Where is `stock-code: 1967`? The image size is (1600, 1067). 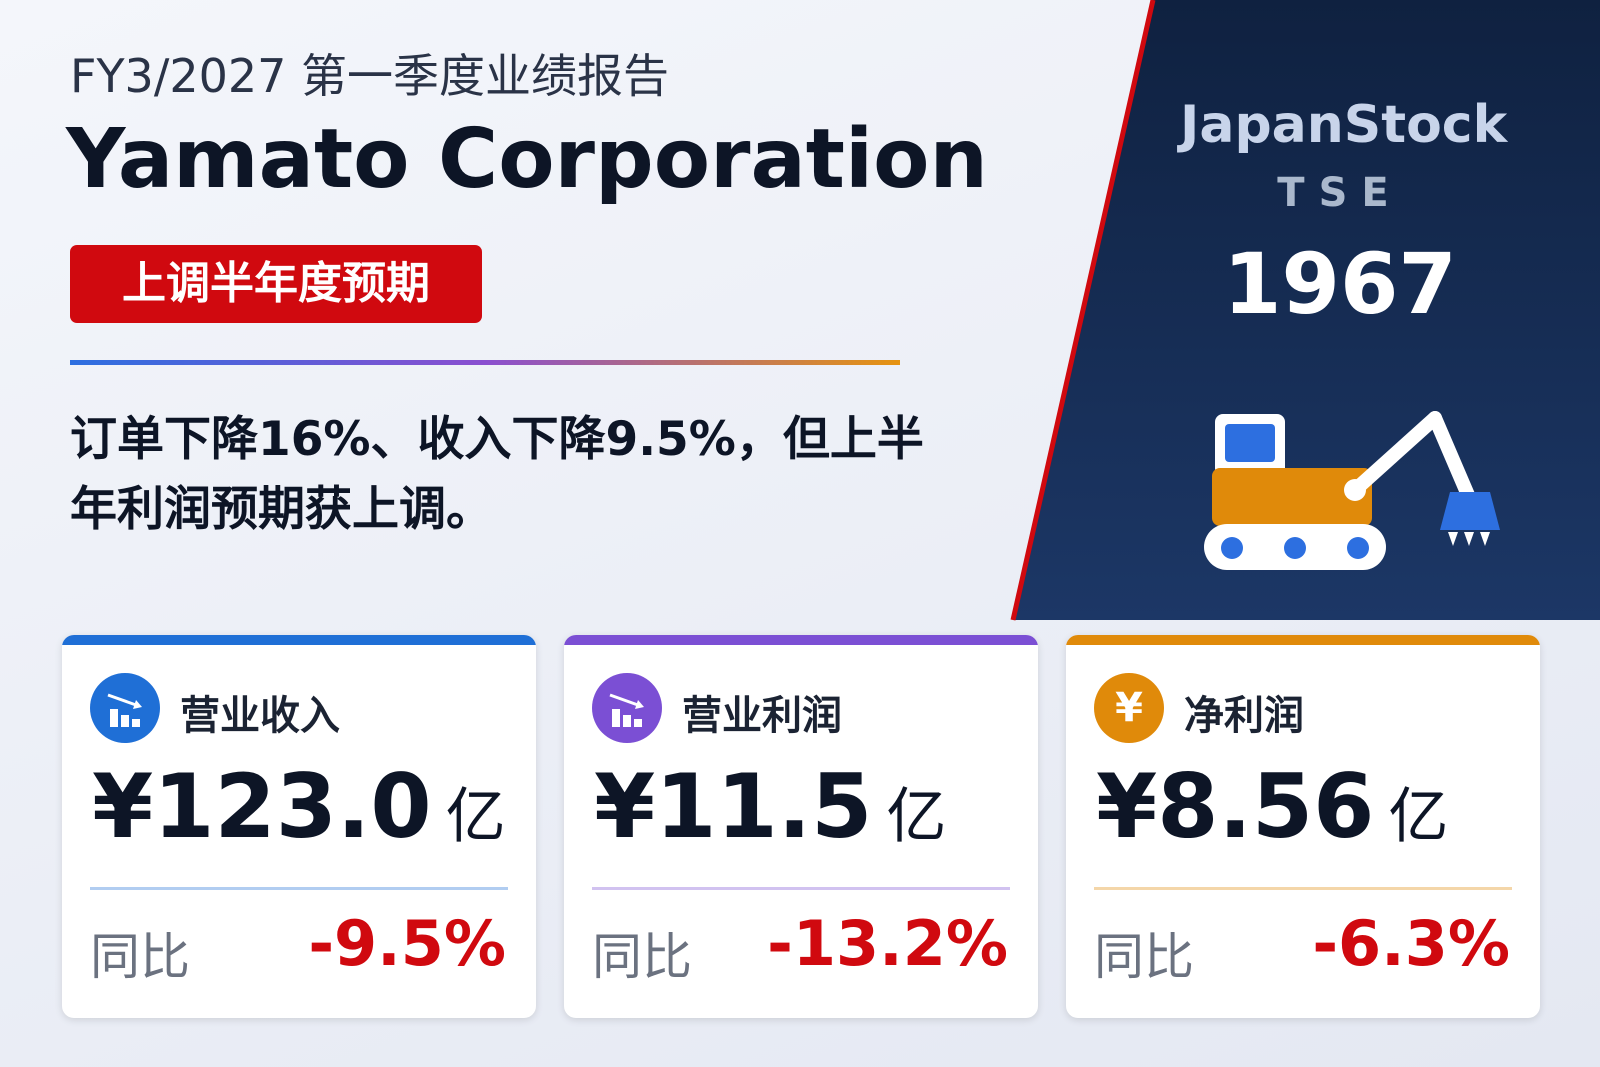 stock-code: 1967 is located at coordinates (1340, 284).